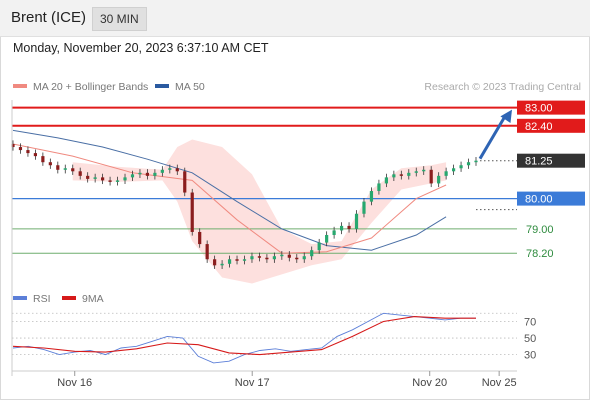  I want to click on support-label: 79.00, so click(540, 230).